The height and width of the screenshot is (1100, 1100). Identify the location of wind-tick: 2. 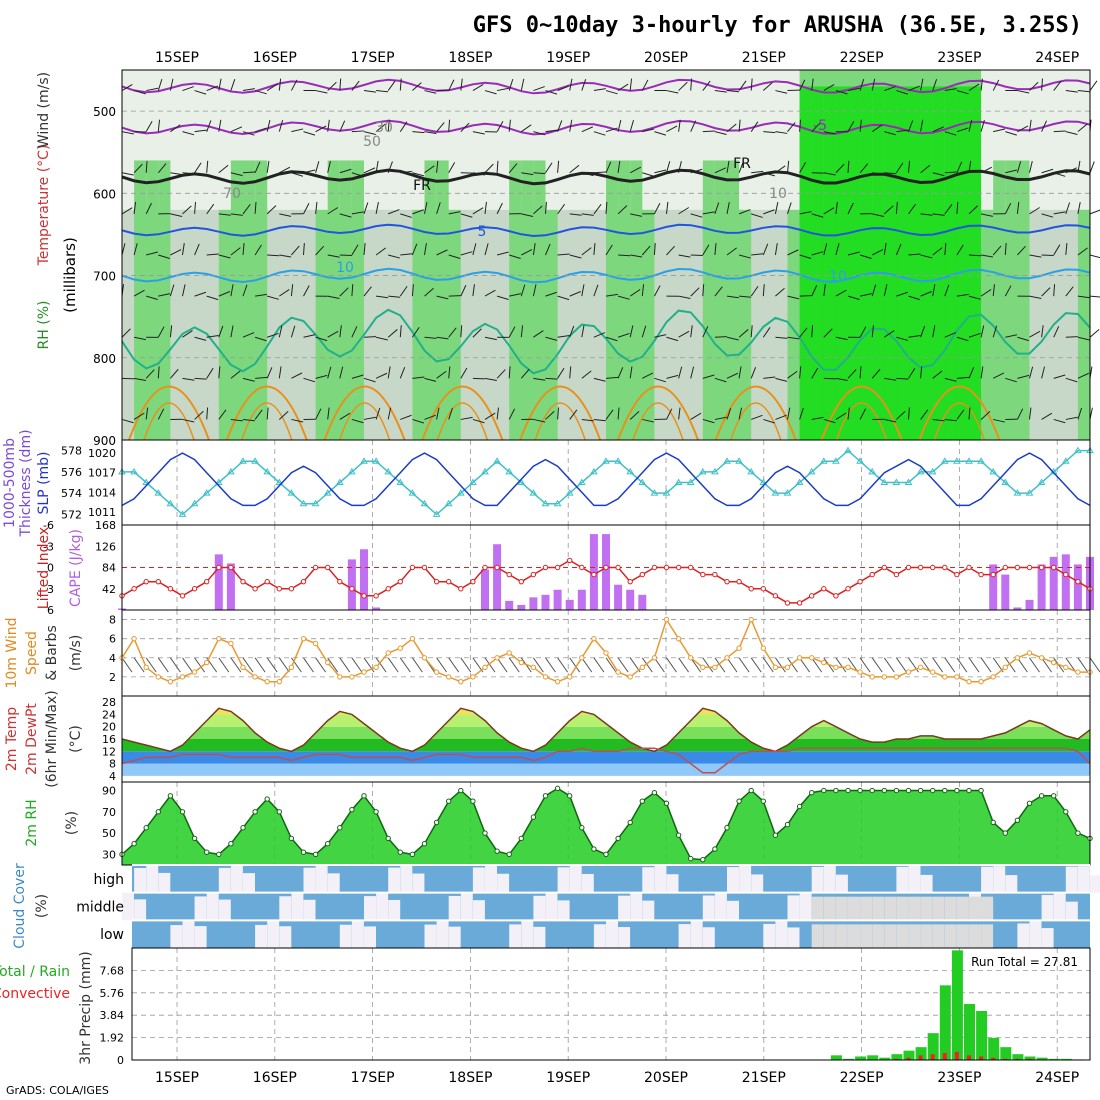
(112, 677).